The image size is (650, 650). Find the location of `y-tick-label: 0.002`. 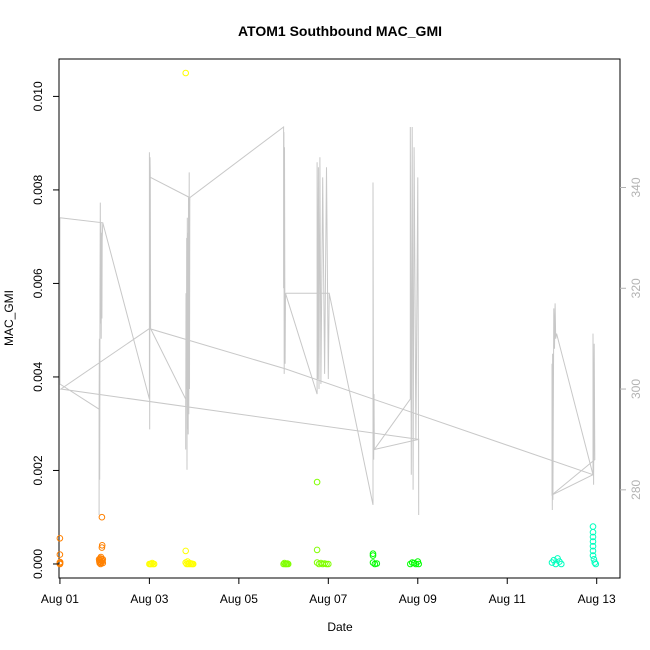

y-tick-label: 0.002 is located at coordinates (38, 470).